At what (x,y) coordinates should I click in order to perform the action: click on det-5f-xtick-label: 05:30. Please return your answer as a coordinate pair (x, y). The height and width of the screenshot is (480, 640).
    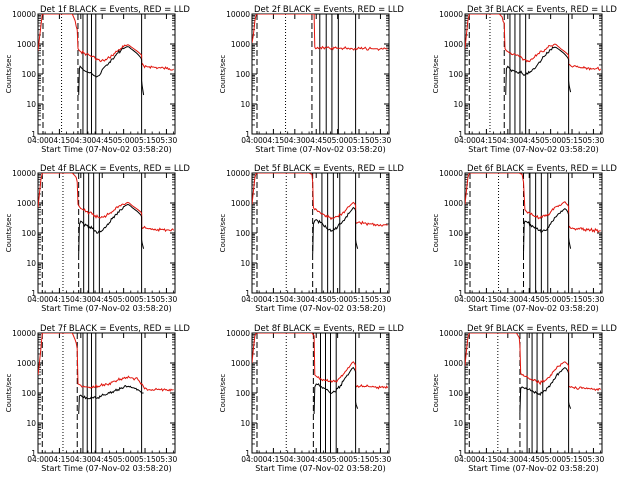
    Looking at the image, I should click on (381, 299).